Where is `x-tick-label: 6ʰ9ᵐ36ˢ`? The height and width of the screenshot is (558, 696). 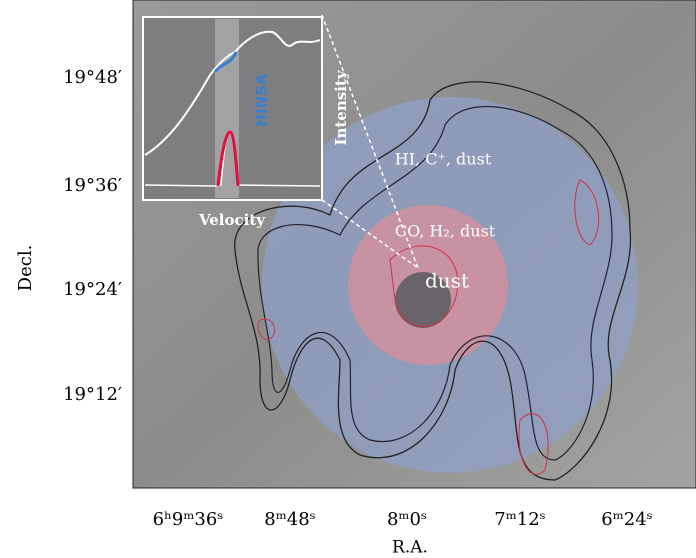
x-tick-label: 6ʰ9ᵐ36ˢ is located at coordinates (188, 519).